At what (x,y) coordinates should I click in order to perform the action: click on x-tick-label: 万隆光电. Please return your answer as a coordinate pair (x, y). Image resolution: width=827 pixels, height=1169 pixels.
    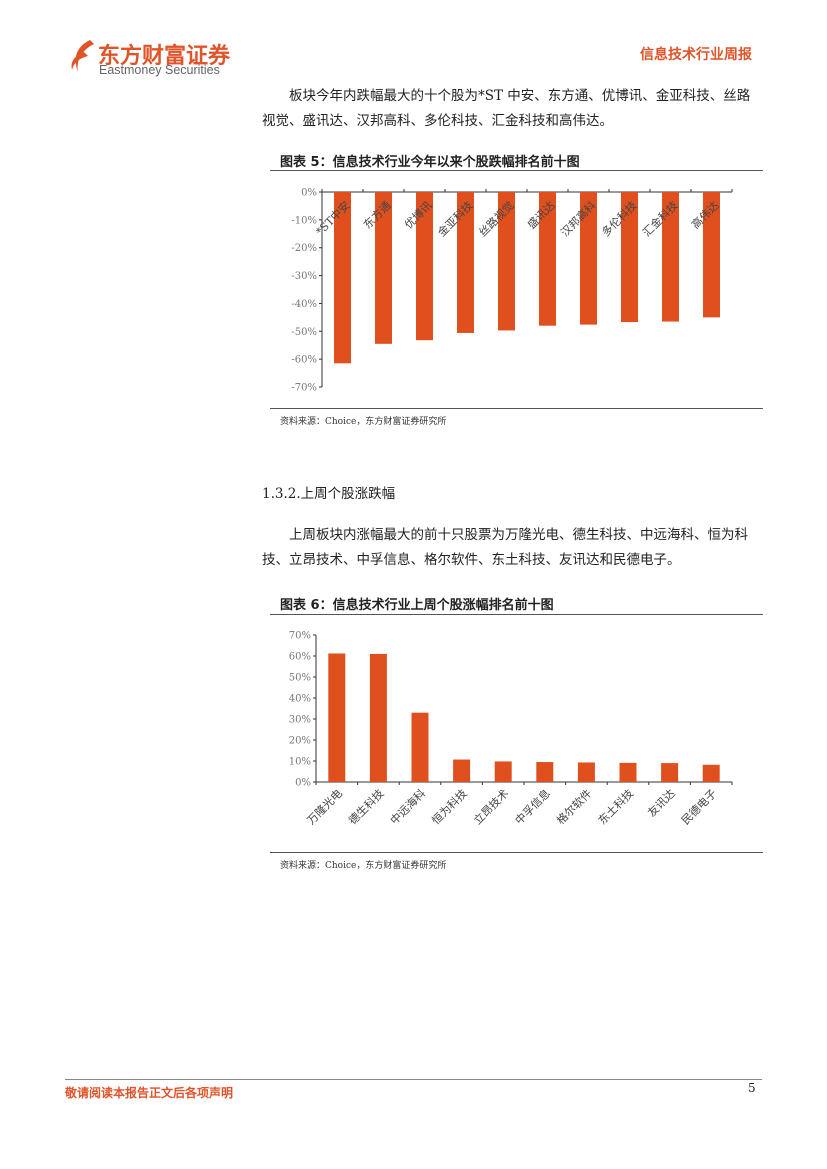
    Looking at the image, I should click on (324, 806).